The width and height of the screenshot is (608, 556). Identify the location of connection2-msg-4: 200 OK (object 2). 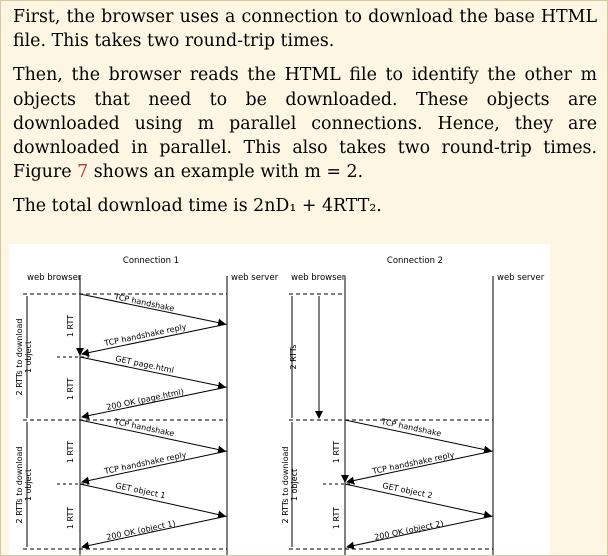
(409, 530).